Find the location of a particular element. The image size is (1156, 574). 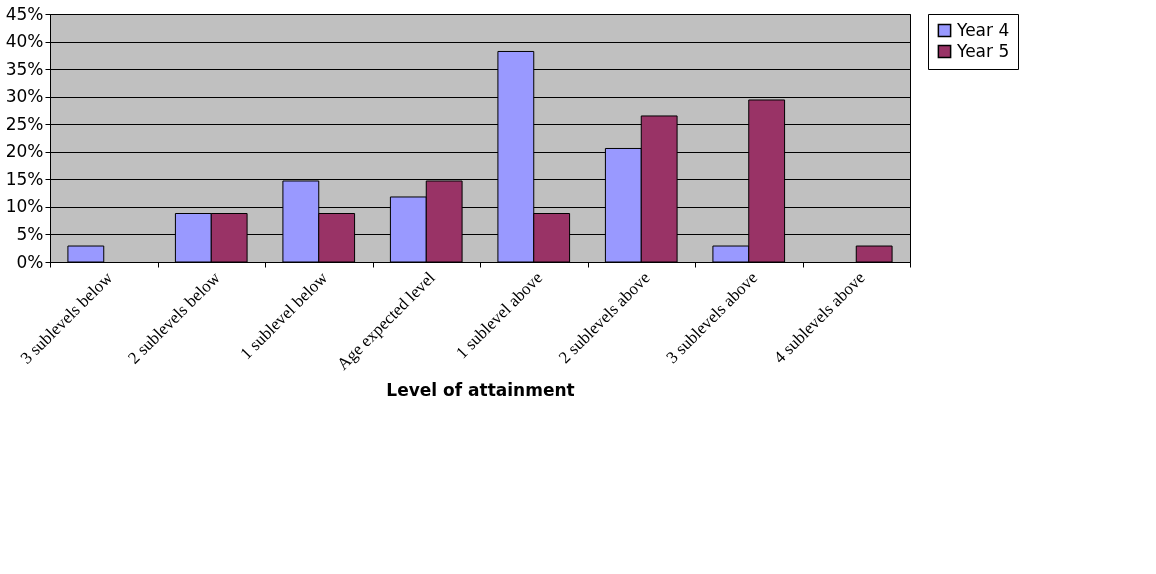

y-tick-label: 15% is located at coordinates (24, 178).